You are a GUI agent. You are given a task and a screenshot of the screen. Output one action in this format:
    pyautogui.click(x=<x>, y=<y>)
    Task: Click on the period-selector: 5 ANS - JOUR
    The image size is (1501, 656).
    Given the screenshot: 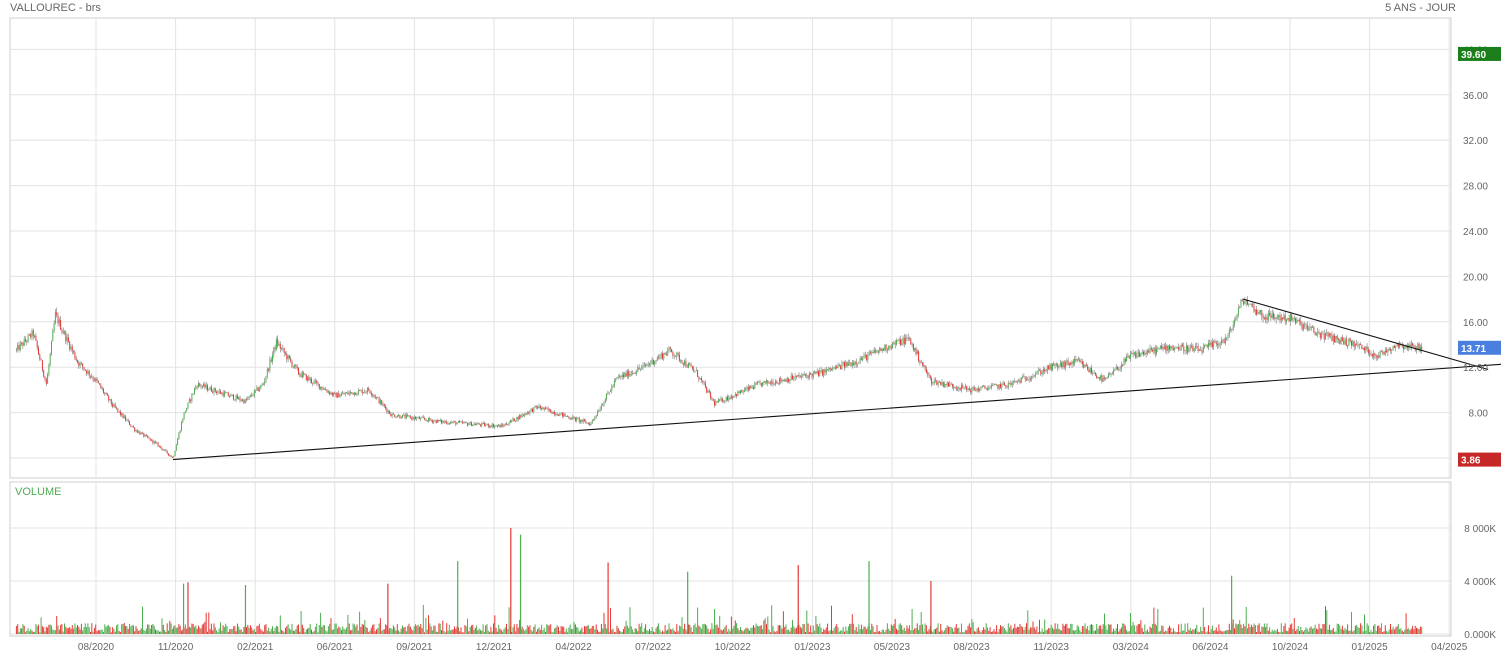 What is the action you would take?
    pyautogui.click(x=1420, y=8)
    